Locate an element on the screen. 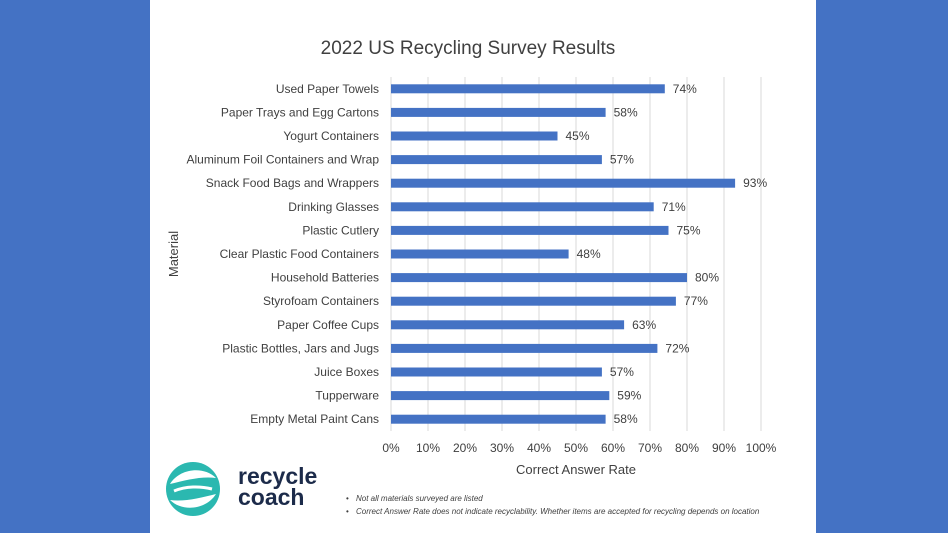  category-label: Paper Trays and Egg Cartons is located at coordinates (300, 112).